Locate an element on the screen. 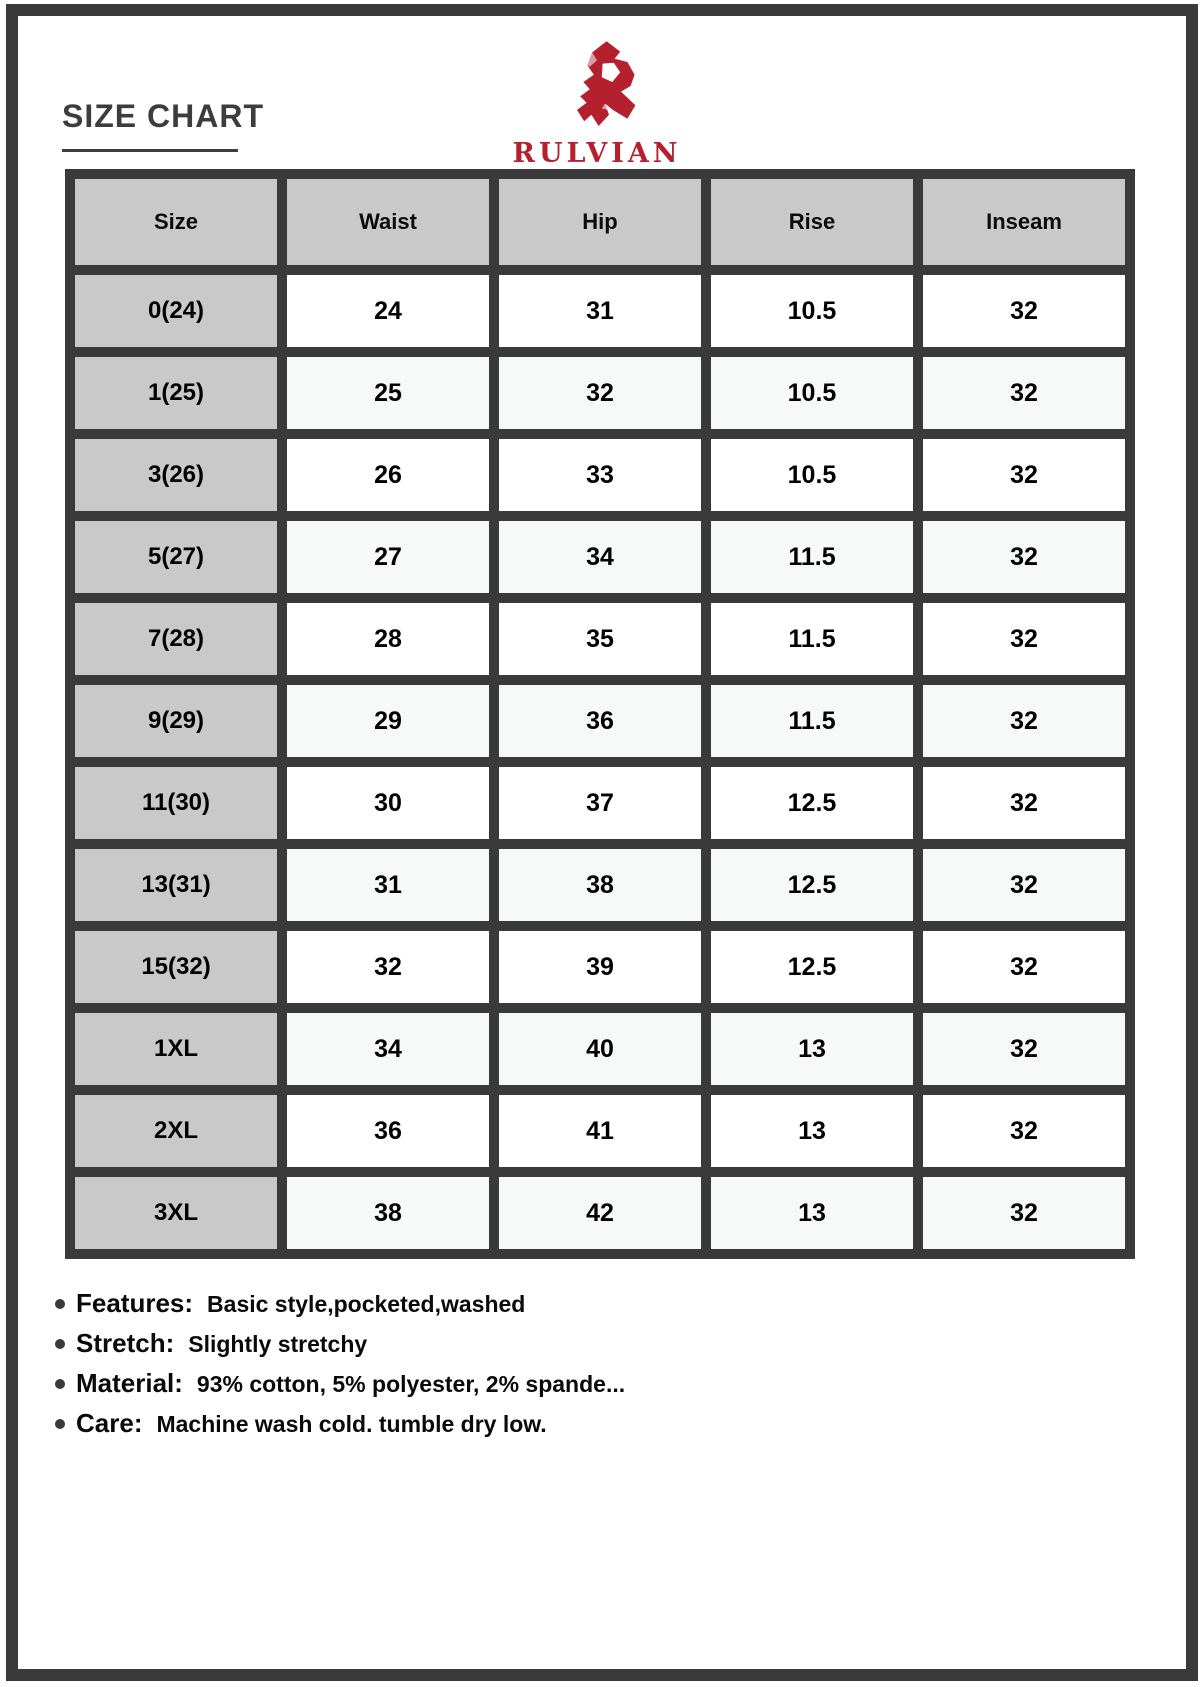  table-row: 9(29) 29 36 11.5 32 is located at coordinates (600, 721).